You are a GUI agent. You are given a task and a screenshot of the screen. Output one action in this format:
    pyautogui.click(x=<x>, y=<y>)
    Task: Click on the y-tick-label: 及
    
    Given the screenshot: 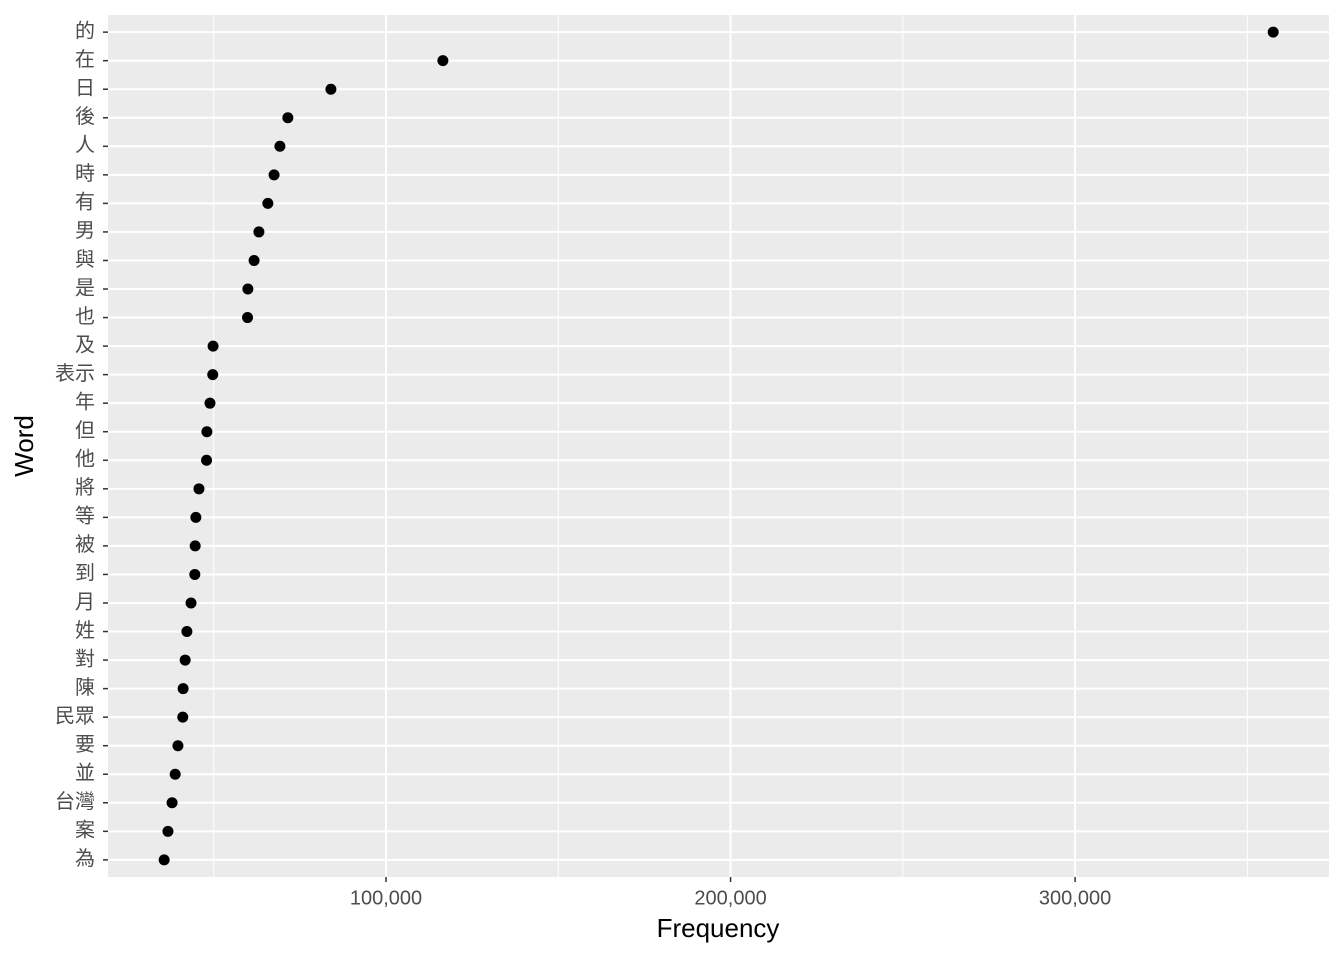 What is the action you would take?
    pyautogui.click(x=85, y=345)
    